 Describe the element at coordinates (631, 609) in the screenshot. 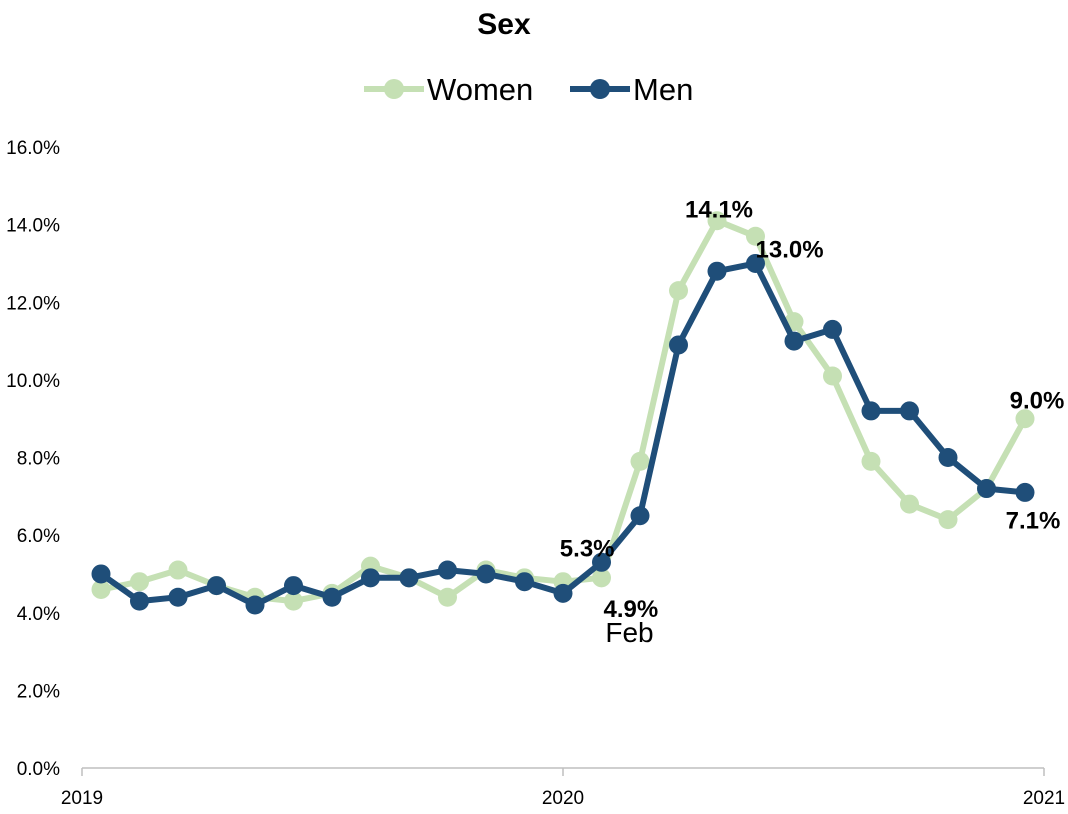

I see `data-label: 4.9%` at that location.